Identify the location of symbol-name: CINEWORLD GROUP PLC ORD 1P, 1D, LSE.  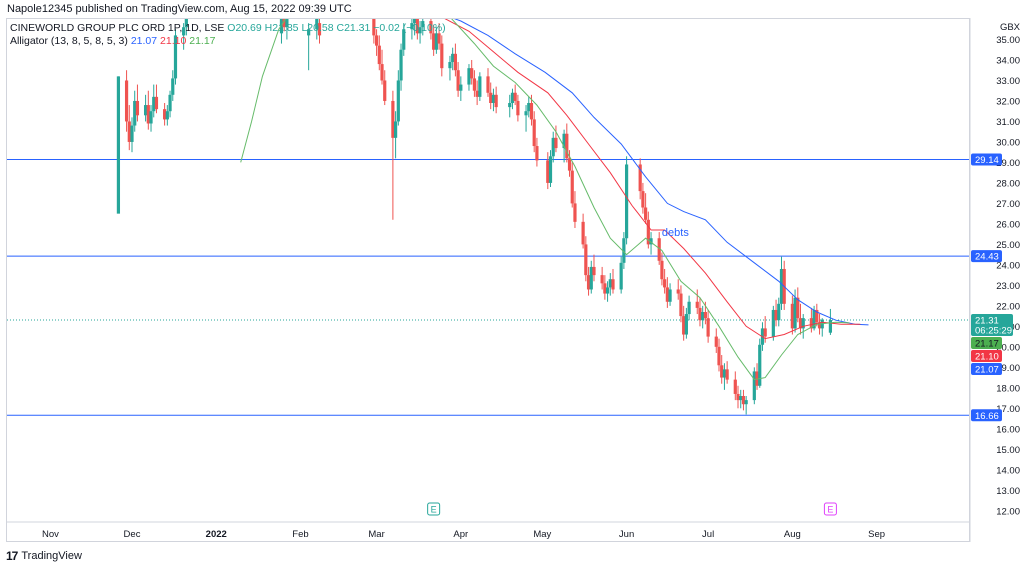
(117, 28).